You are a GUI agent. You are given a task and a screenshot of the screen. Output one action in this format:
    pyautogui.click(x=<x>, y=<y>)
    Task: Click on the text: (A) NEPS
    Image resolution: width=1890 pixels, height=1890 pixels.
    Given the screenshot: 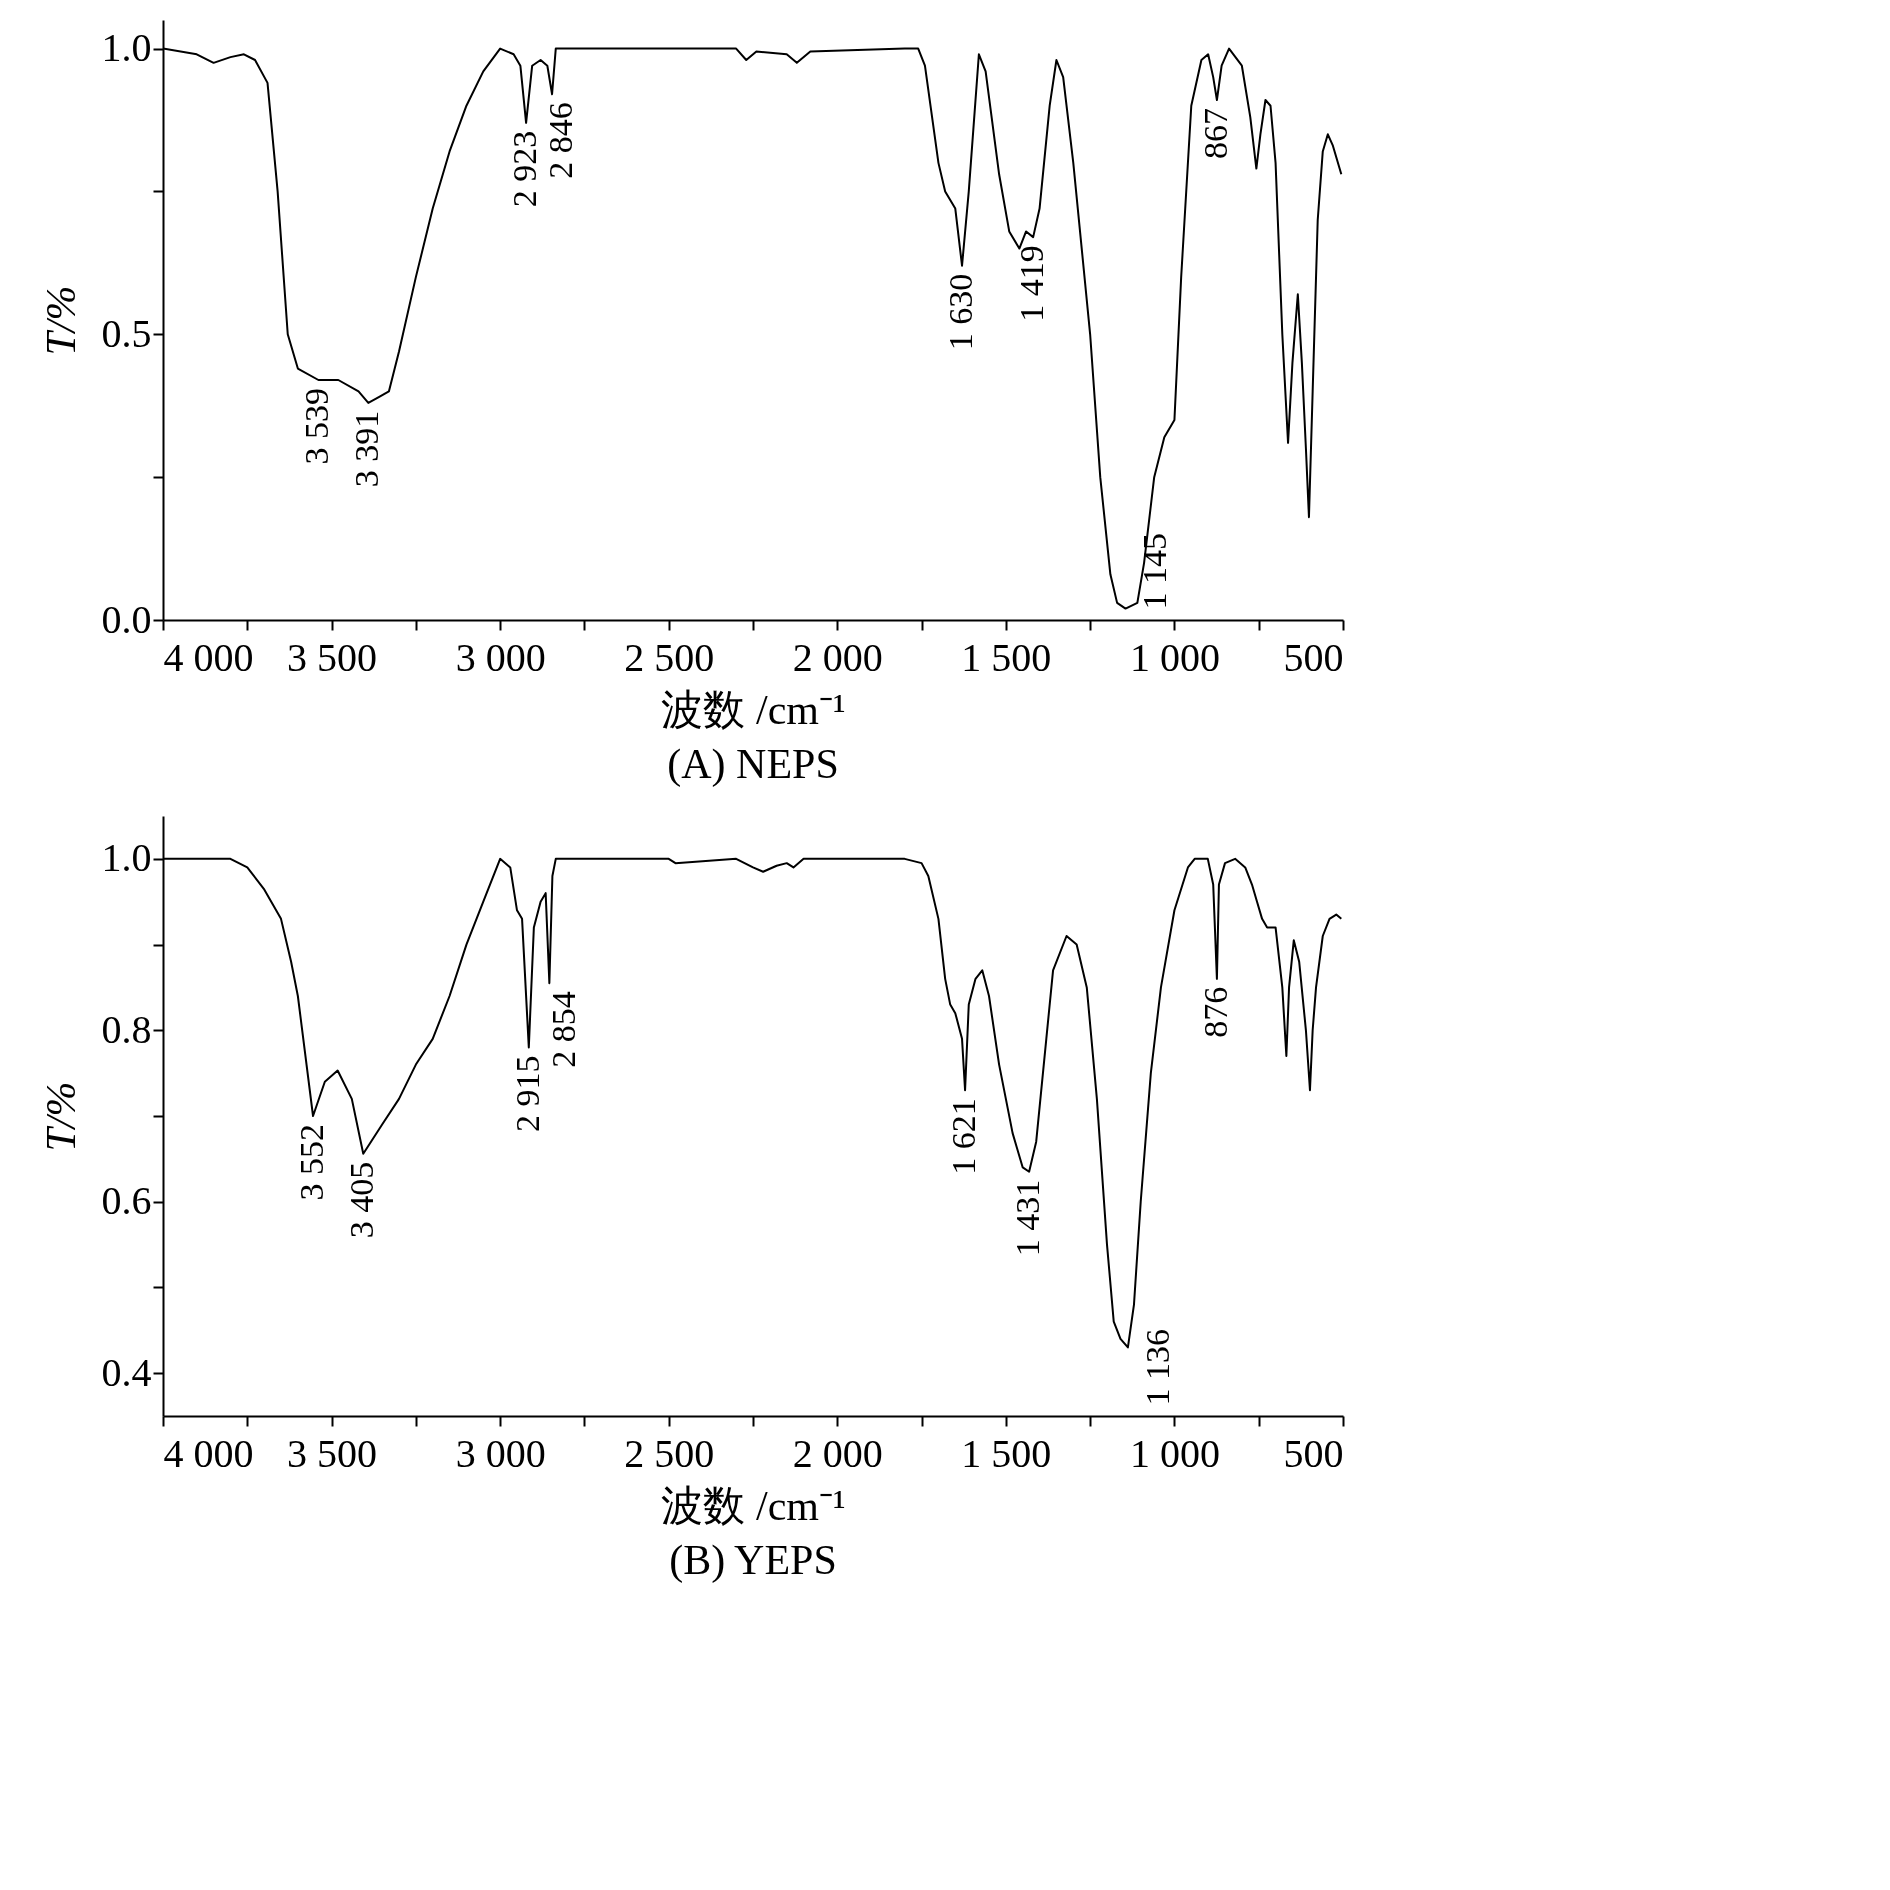 What is the action you would take?
    pyautogui.click(x=753, y=764)
    